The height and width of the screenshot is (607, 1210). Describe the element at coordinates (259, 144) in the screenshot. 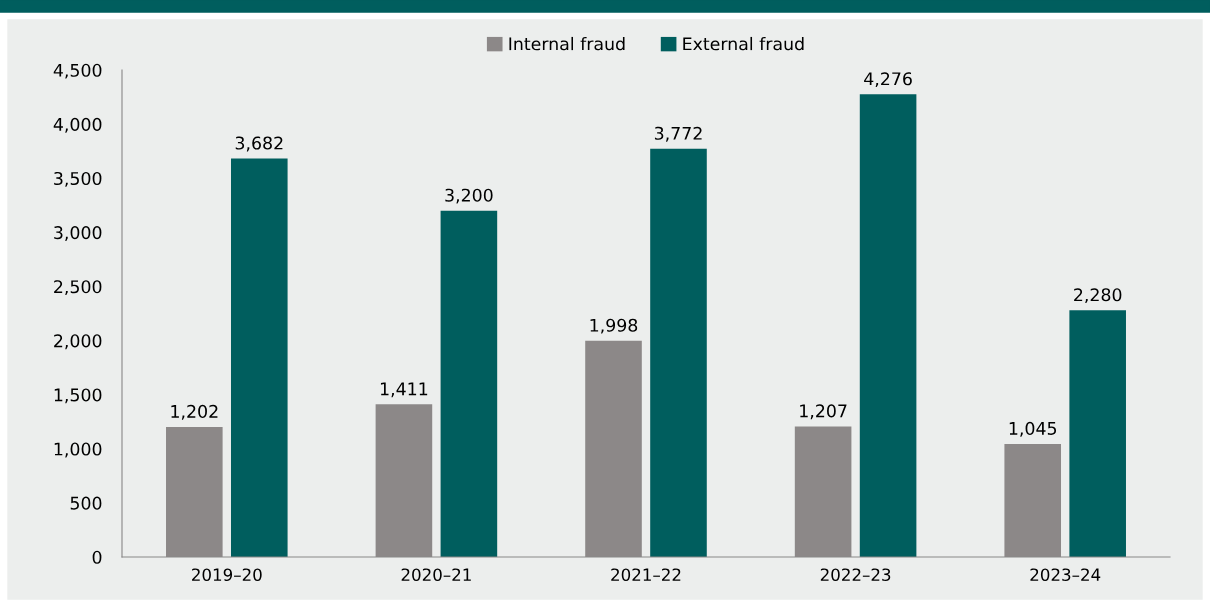

I see `data-label: 3,682` at that location.